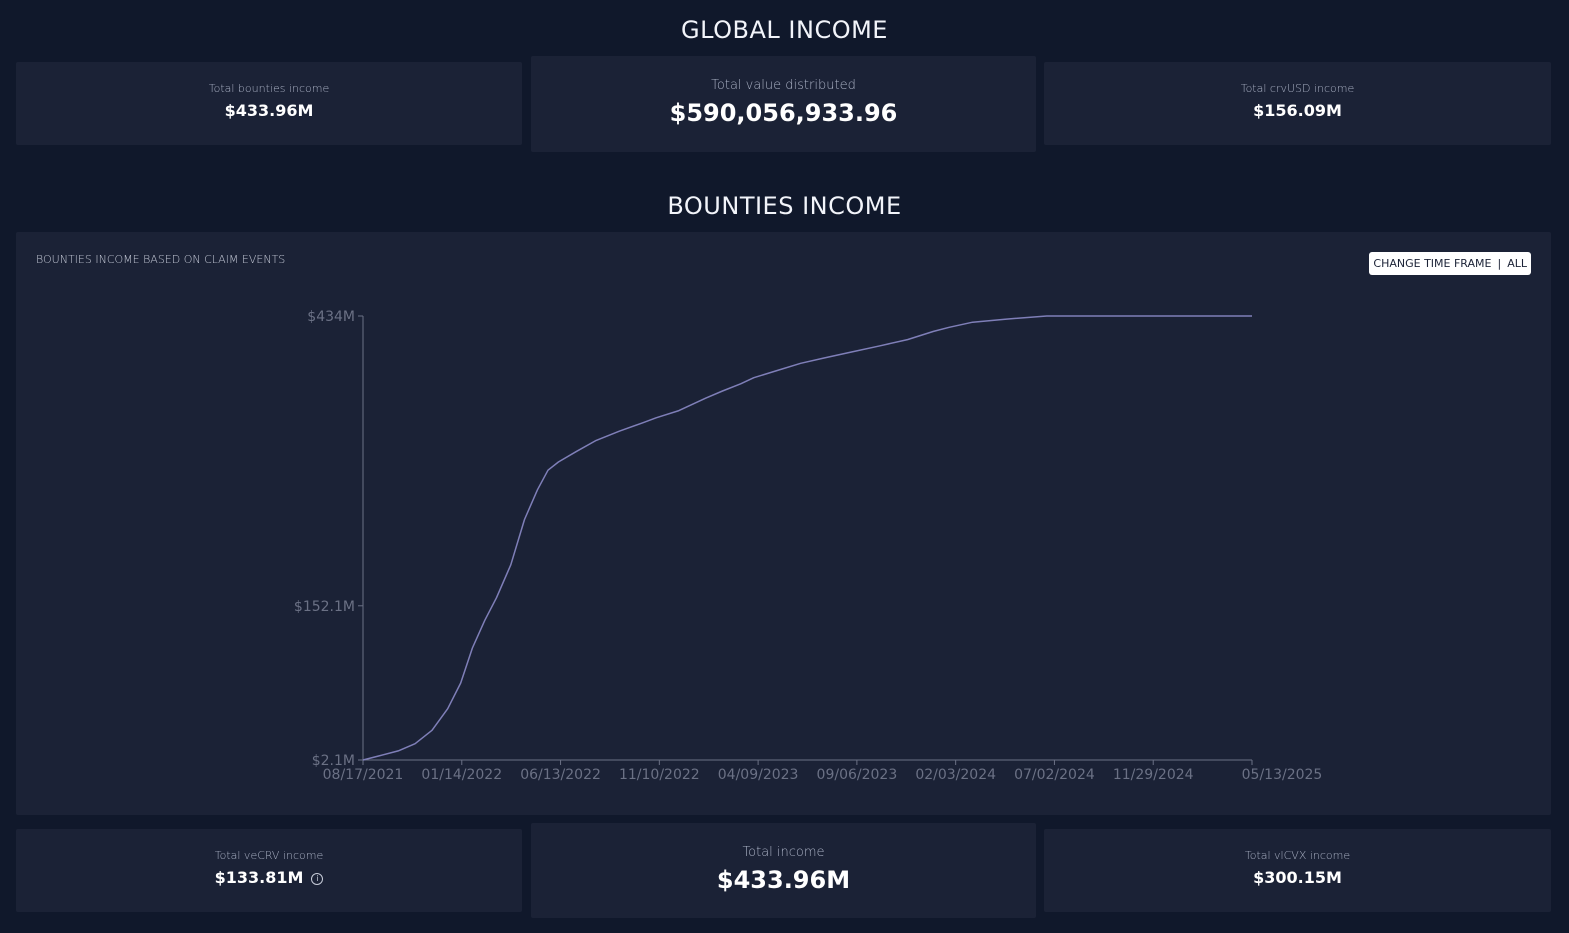 The image size is (1569, 933). I want to click on x-tick-label: 11/29/2024, so click(1153, 775).